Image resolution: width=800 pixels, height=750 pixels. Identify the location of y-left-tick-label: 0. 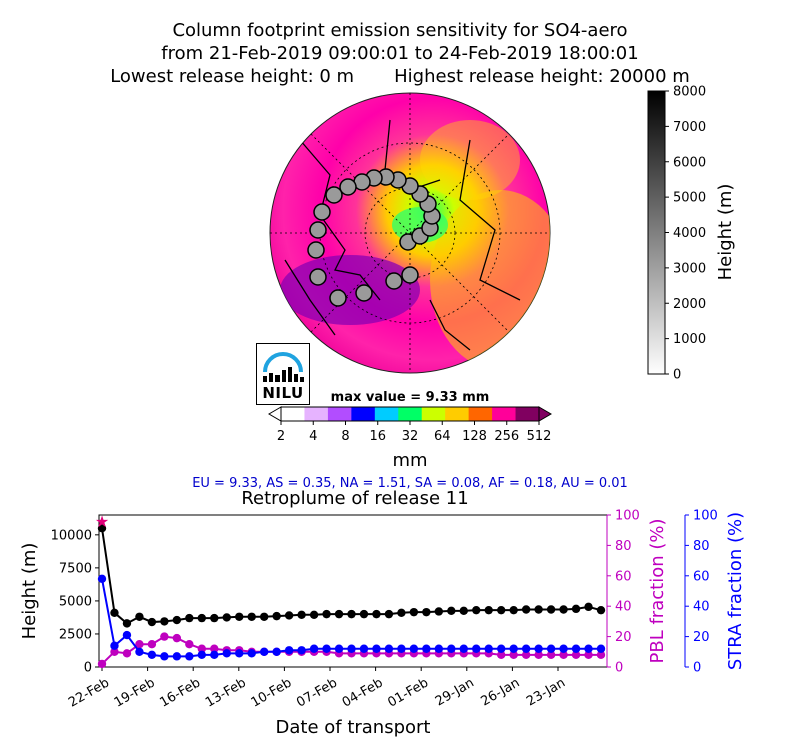
(88, 668).